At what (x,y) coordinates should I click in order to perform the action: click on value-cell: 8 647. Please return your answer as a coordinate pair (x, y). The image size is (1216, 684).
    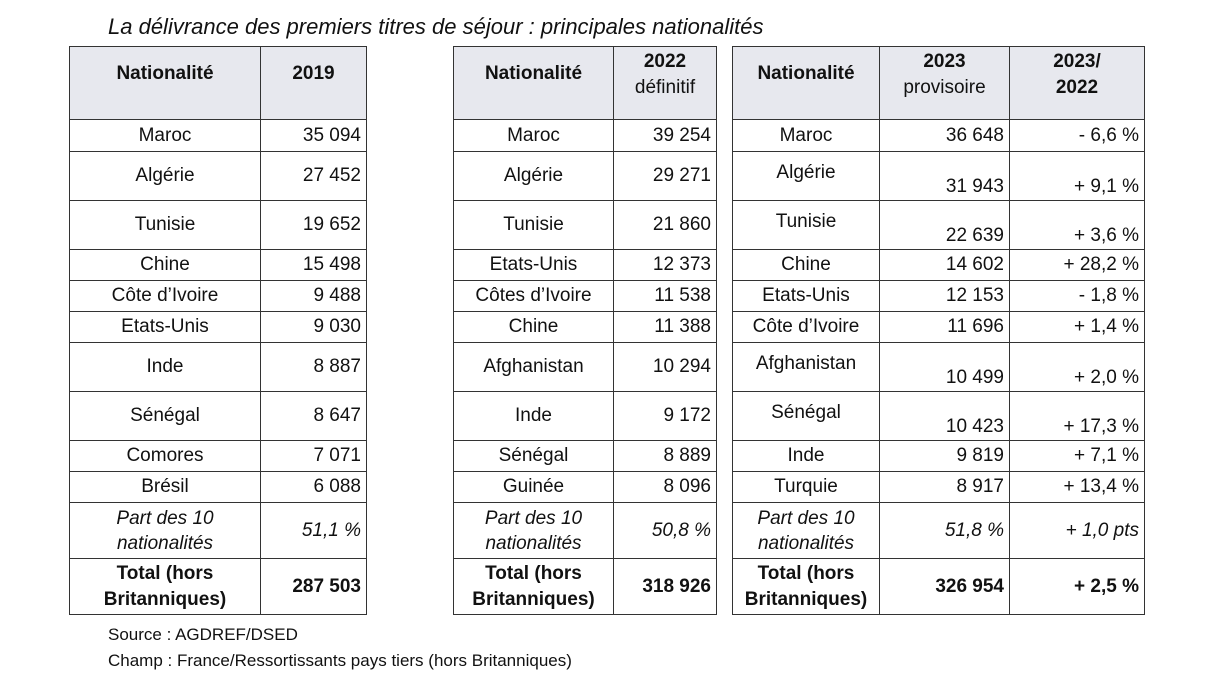
    Looking at the image, I should click on (313, 416).